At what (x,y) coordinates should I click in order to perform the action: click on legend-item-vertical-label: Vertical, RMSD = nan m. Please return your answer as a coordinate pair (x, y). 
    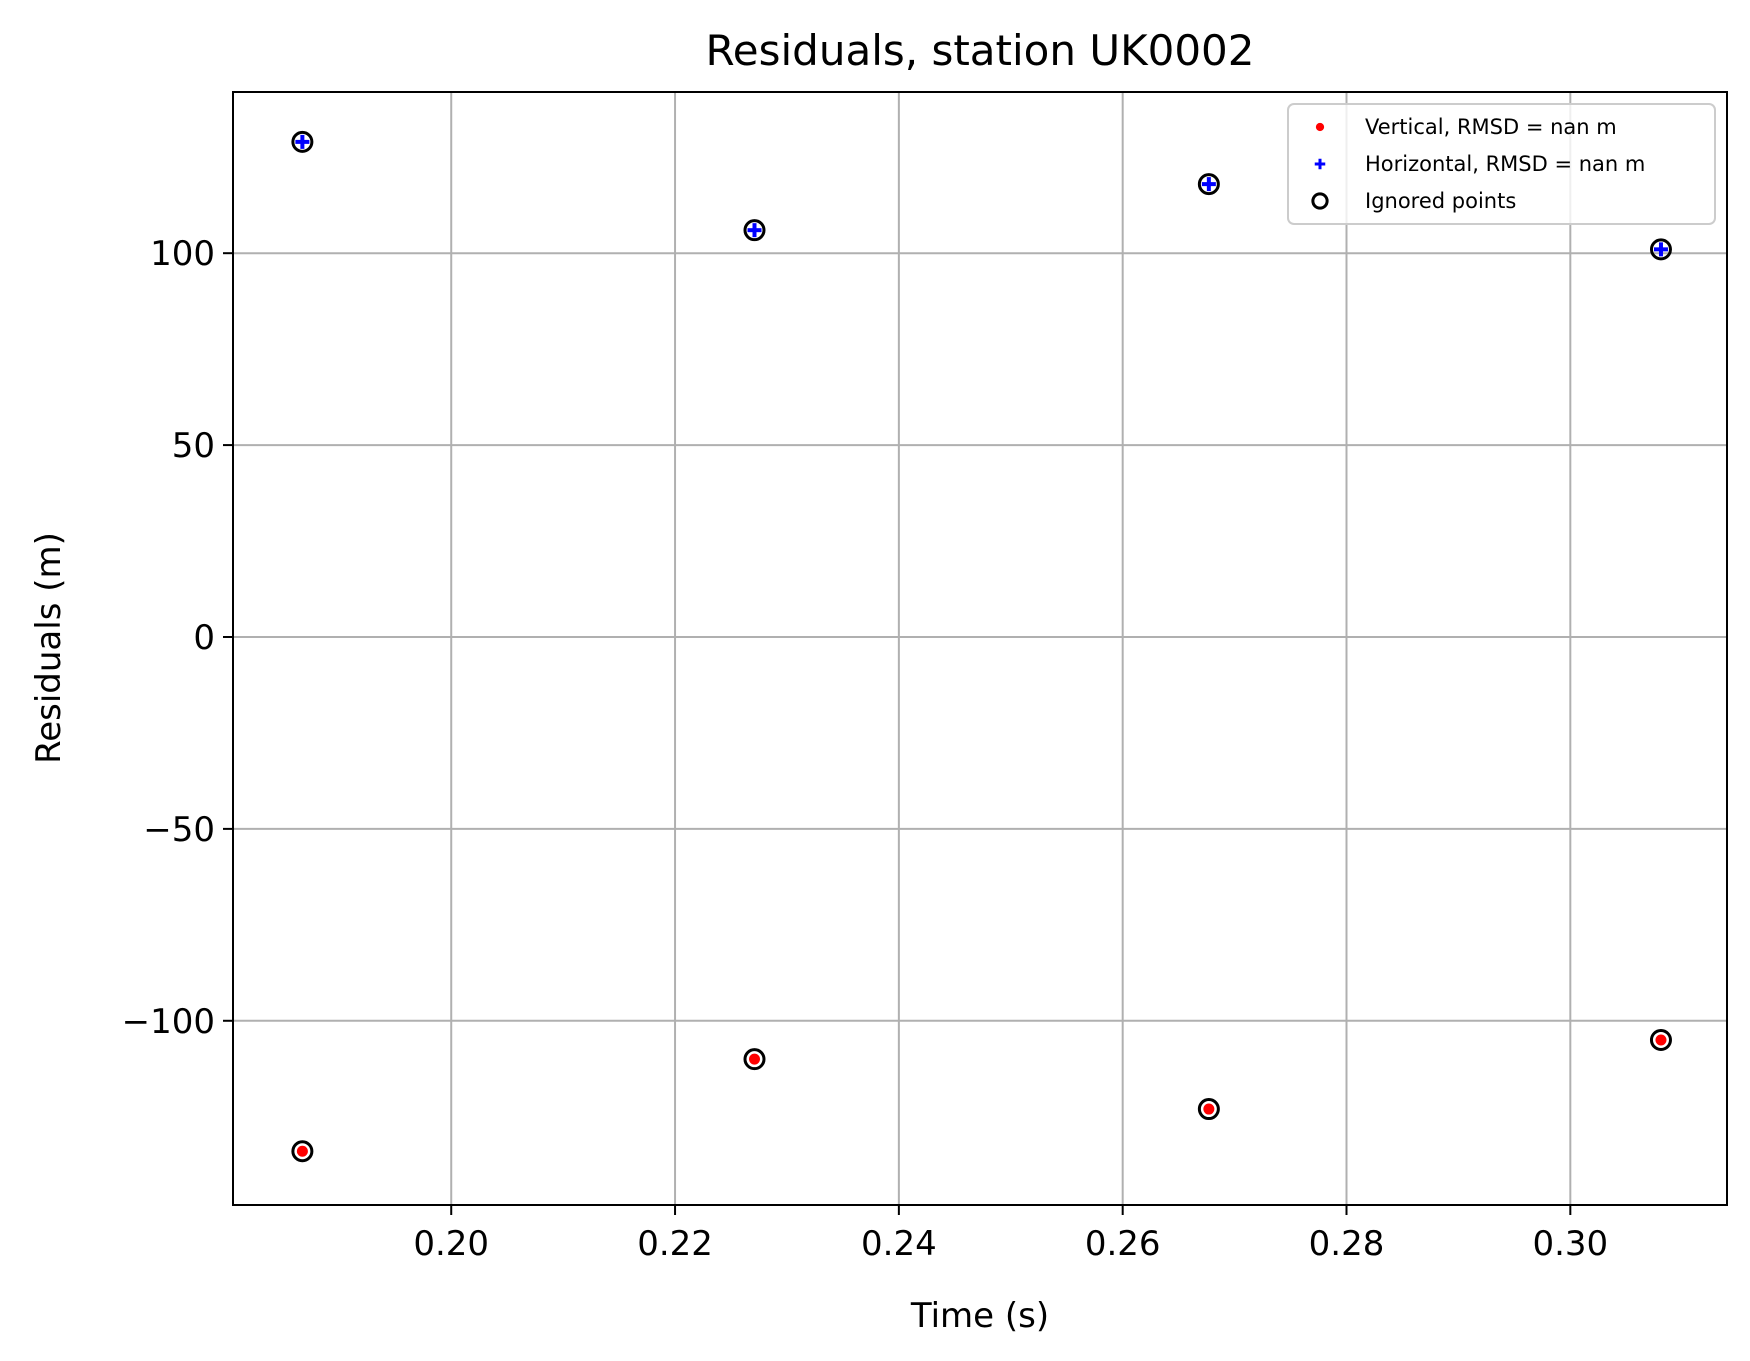
    Looking at the image, I should click on (1491, 127).